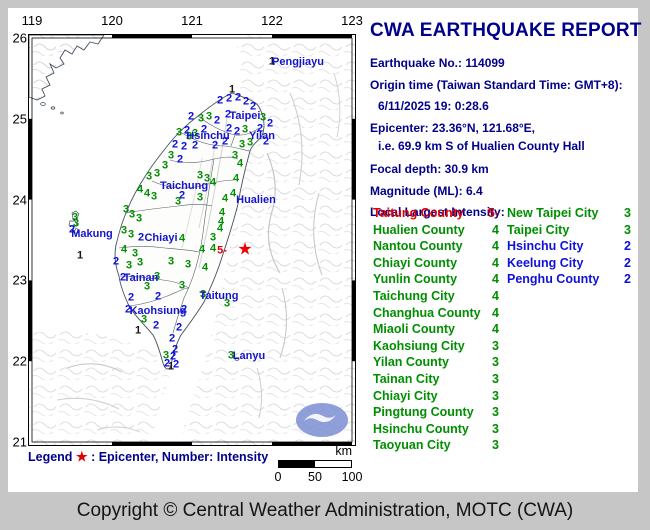  I want to click on region-name: Yunlin County, so click(415, 279).